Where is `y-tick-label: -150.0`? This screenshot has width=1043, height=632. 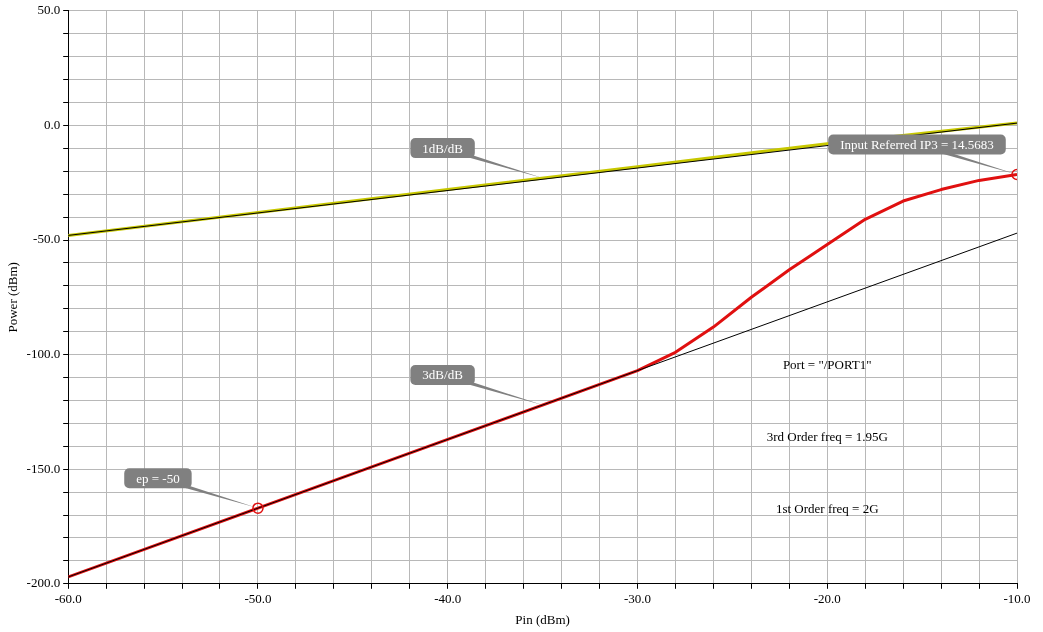
y-tick-label: -150.0 is located at coordinates (43, 468).